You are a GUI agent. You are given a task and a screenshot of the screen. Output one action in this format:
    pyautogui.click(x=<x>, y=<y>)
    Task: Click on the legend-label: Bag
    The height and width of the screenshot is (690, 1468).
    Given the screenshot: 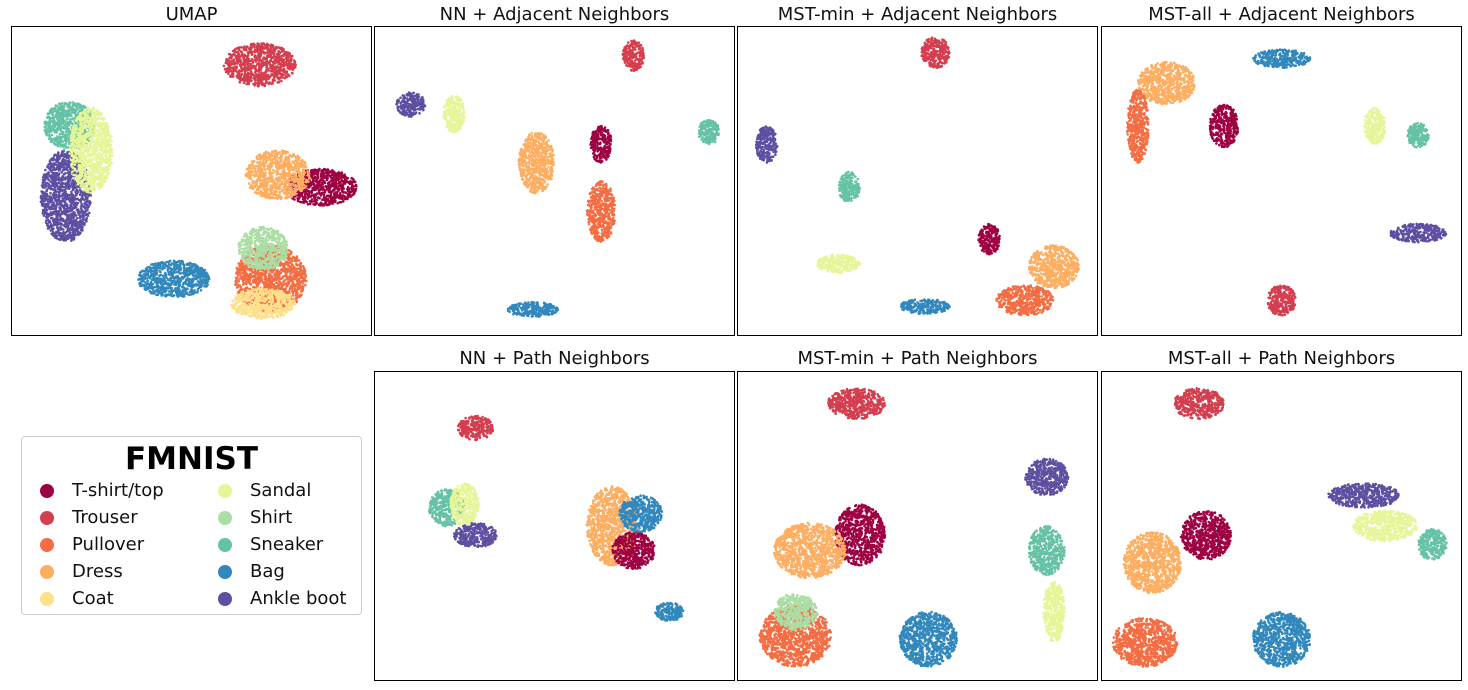 What is the action you would take?
    pyautogui.click(x=267, y=571)
    